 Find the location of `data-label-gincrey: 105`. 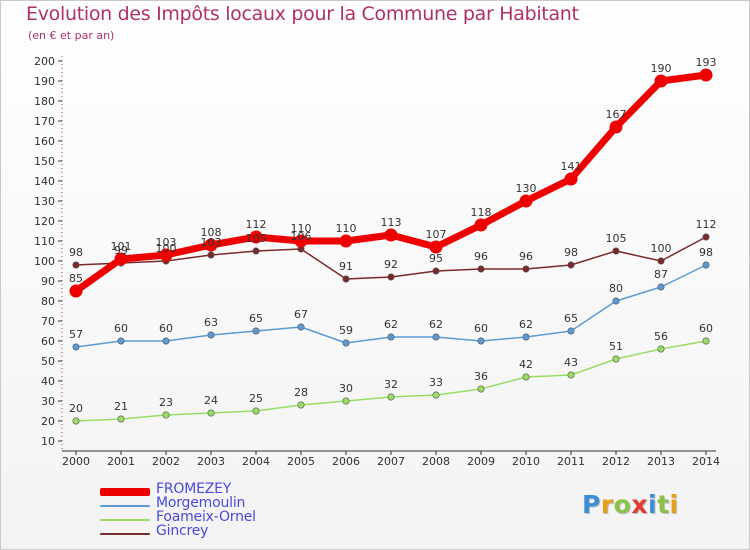

data-label-gincrey: 105 is located at coordinates (256, 238).